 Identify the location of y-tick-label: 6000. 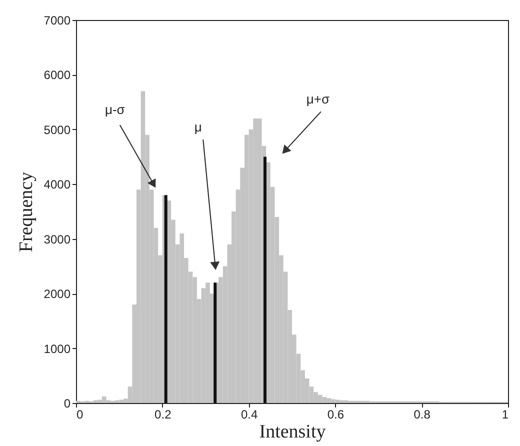
(57, 75).